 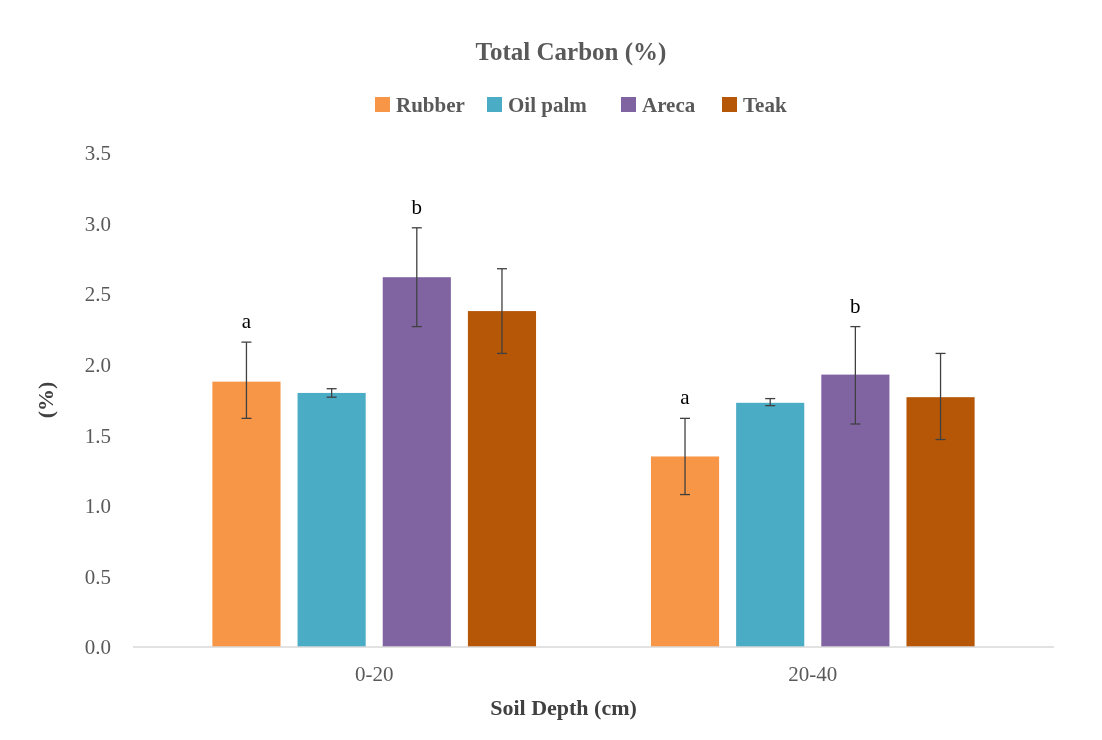 I want to click on y-tick-label: 2.0, so click(x=97, y=365).